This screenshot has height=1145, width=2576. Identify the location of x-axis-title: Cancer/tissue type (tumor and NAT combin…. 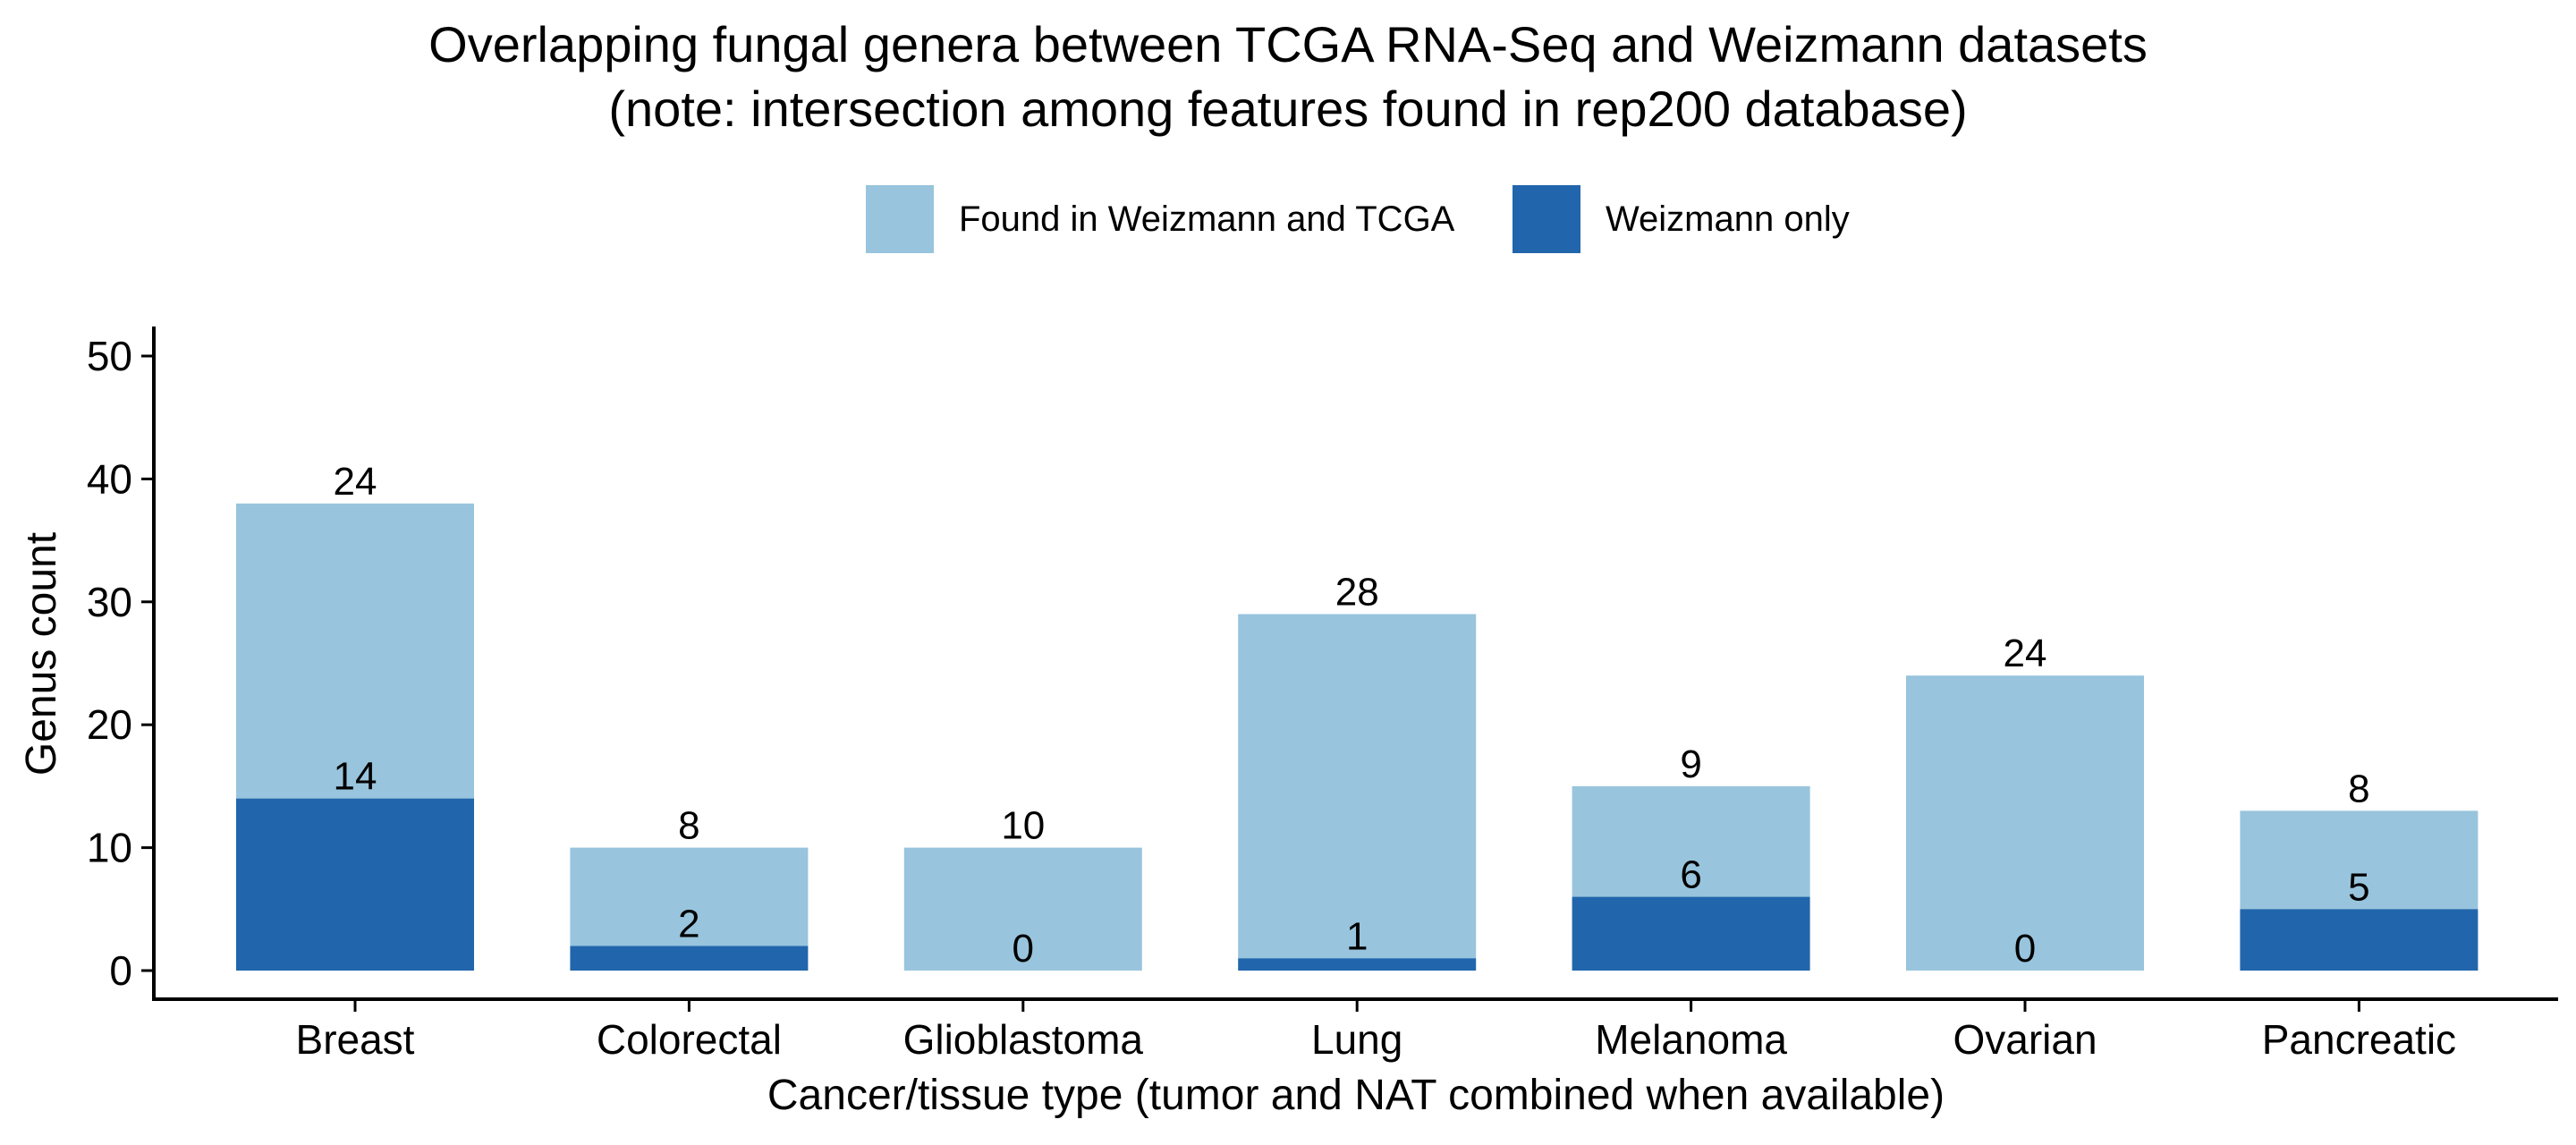
(1356, 1095).